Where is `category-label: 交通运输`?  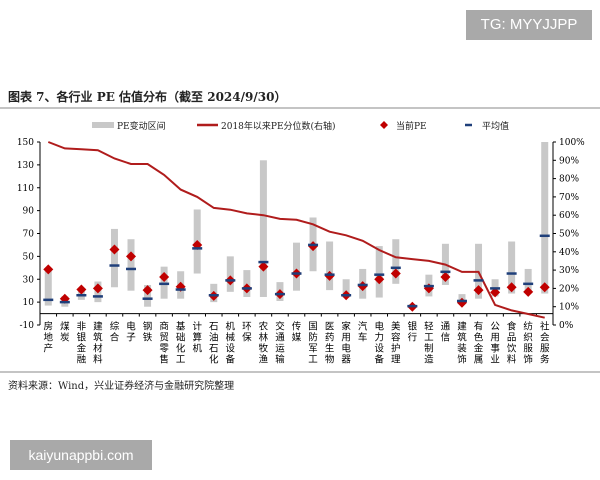
category-label: 交通运输 is located at coordinates (280, 343).